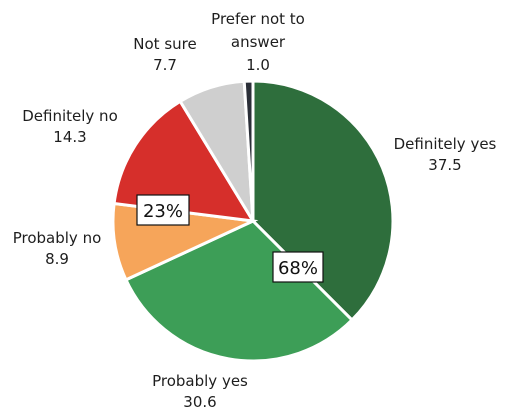  I want to click on label-prefer-not-line2: answer, so click(258, 42).